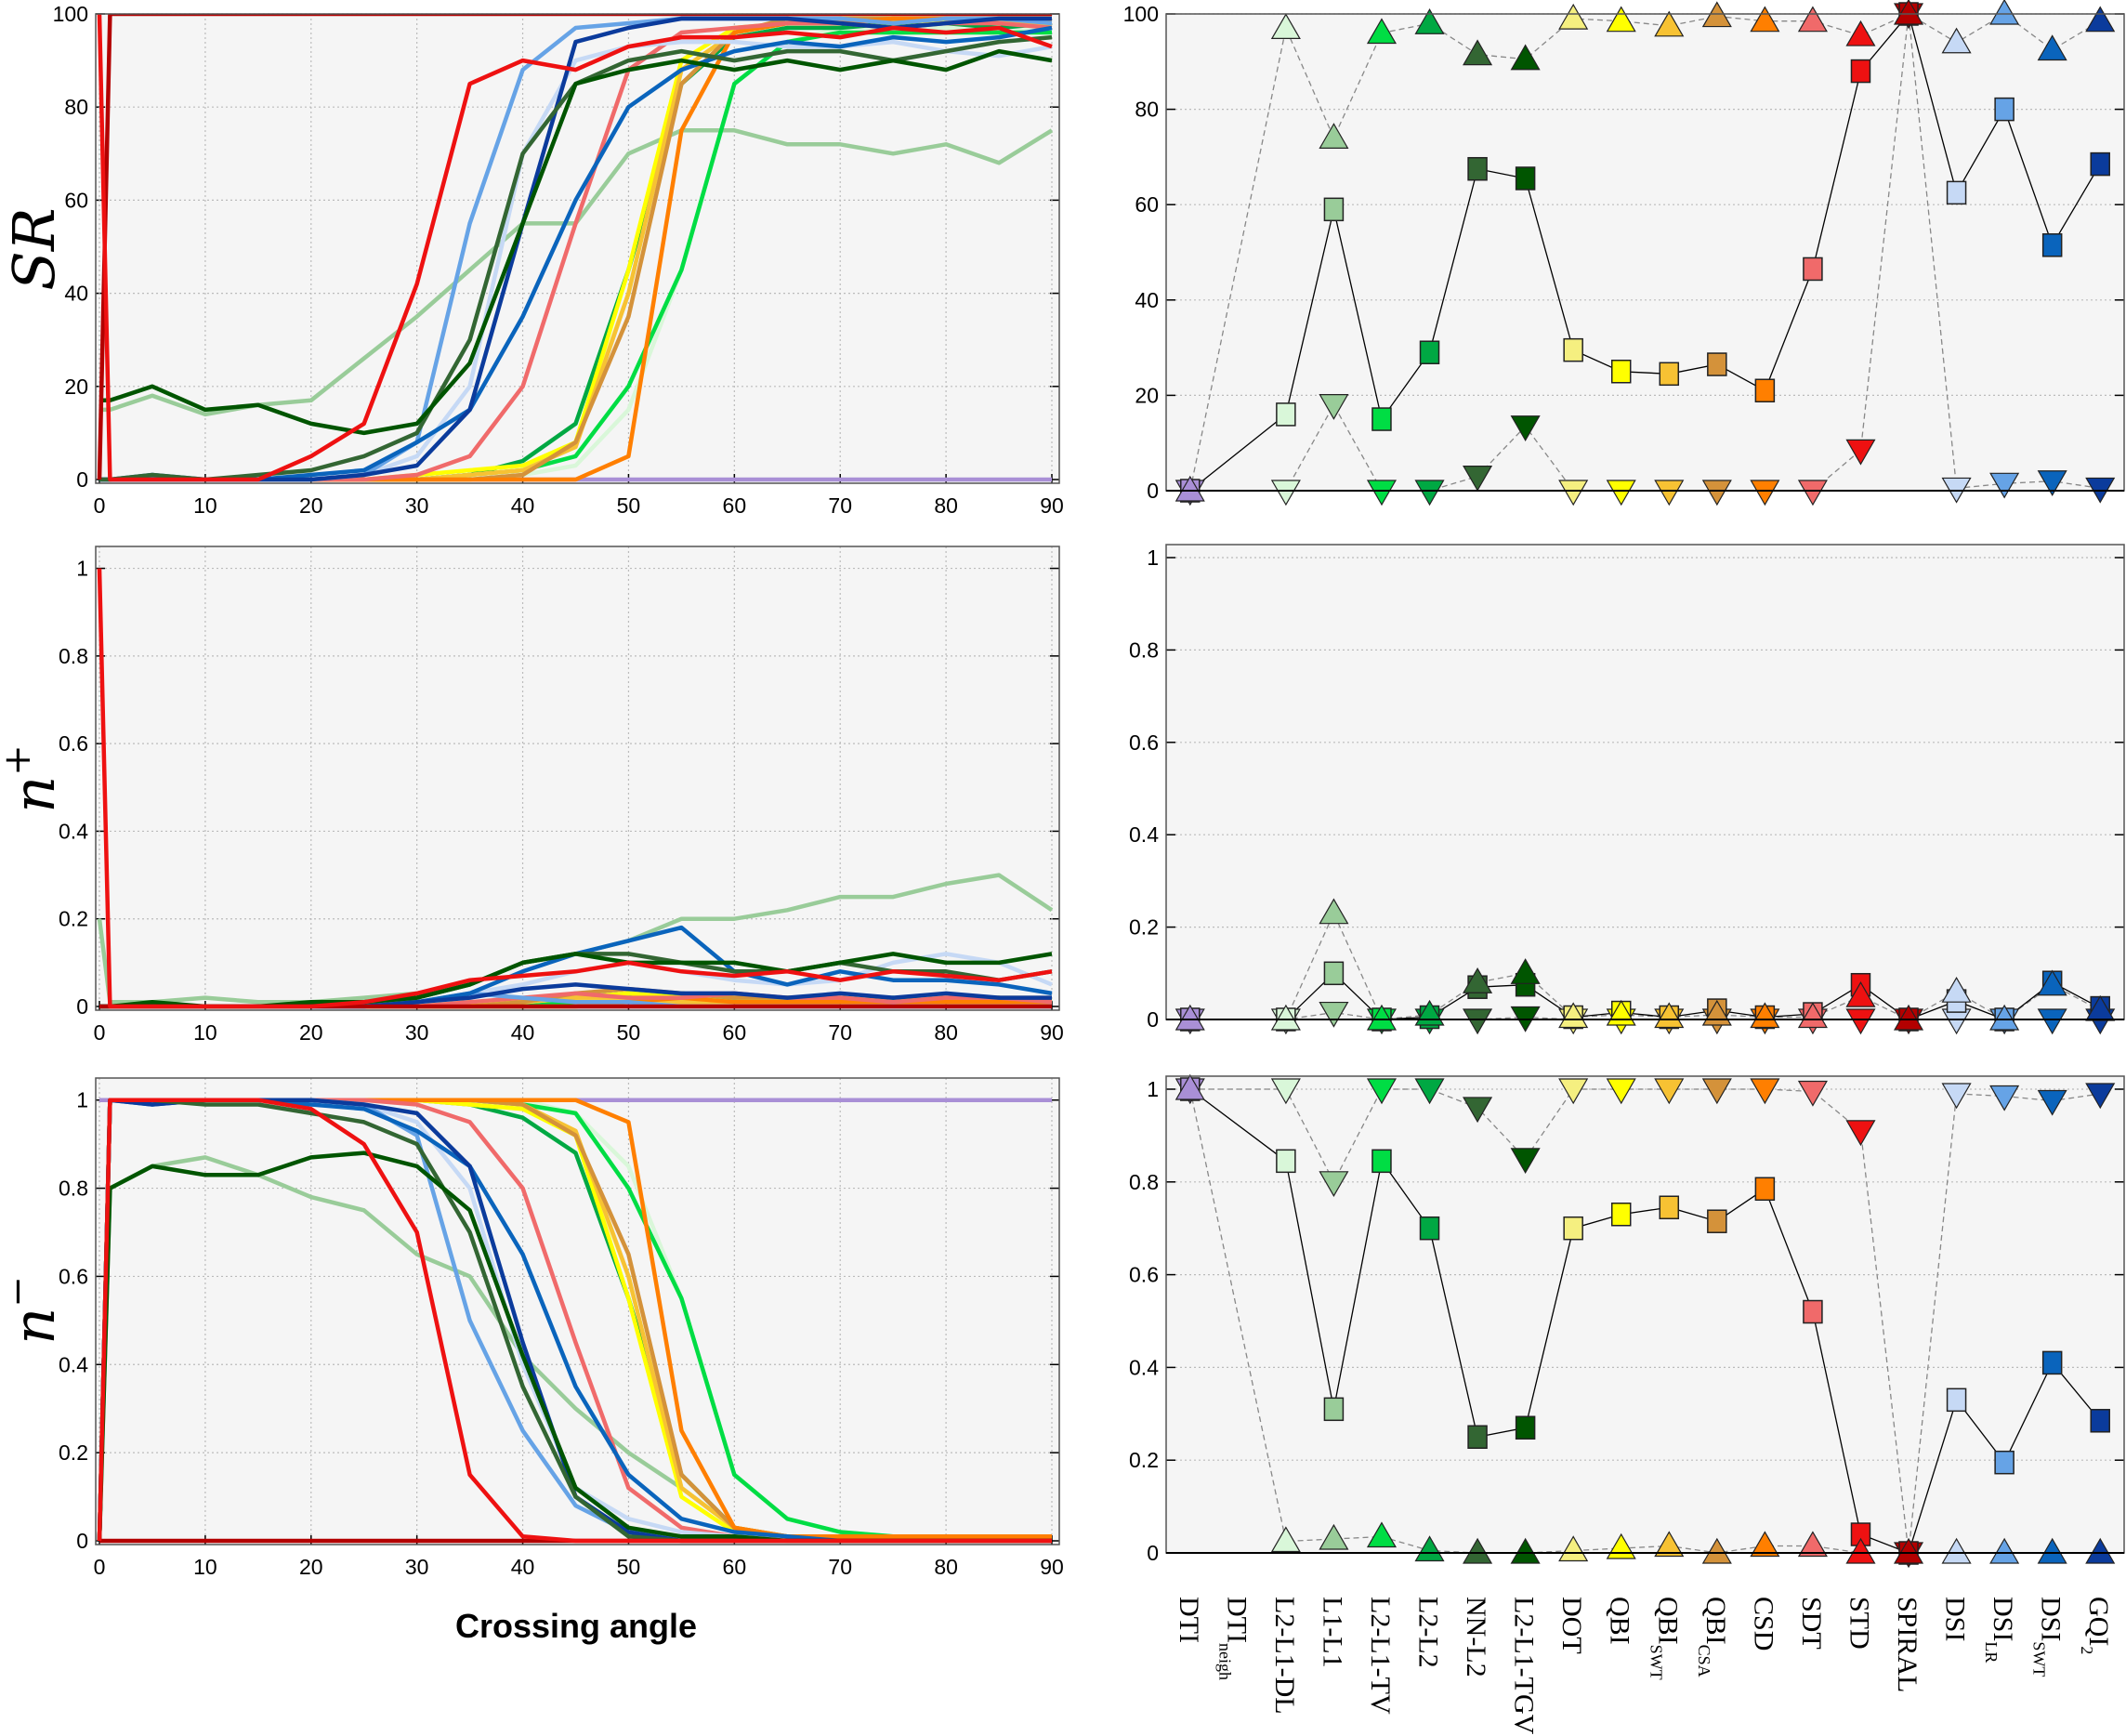 This screenshot has height=1736, width=2126. Describe the element at coordinates (2000, 1630) in the screenshot. I see `category-label: DSILR` at that location.